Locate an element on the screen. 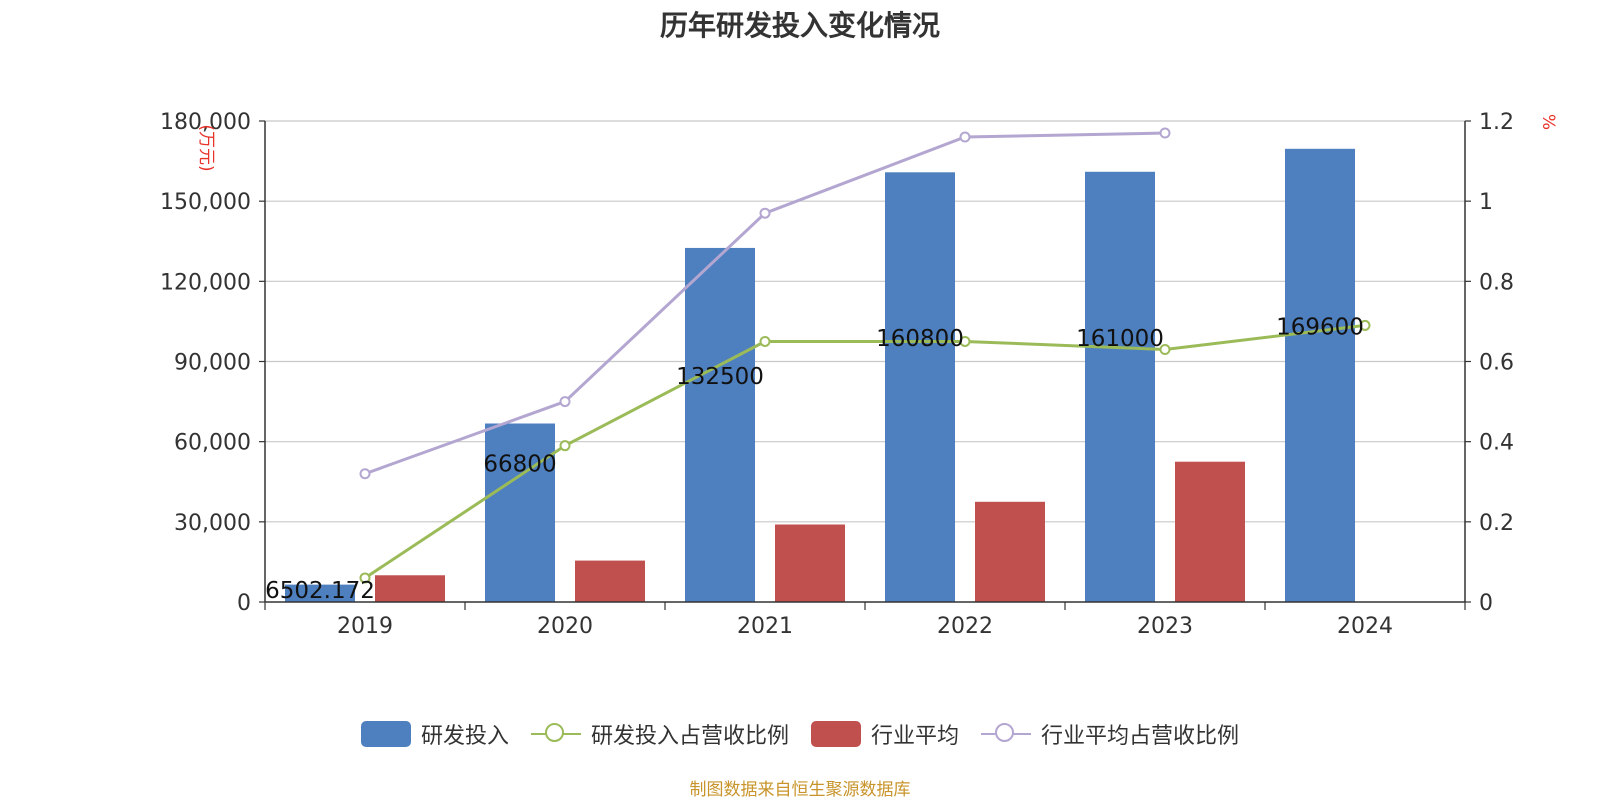 Image resolution: width=1600 pixels, height=800 pixels. source-note: 制图数据来自恒生聚源数据库 is located at coordinates (800, 790).